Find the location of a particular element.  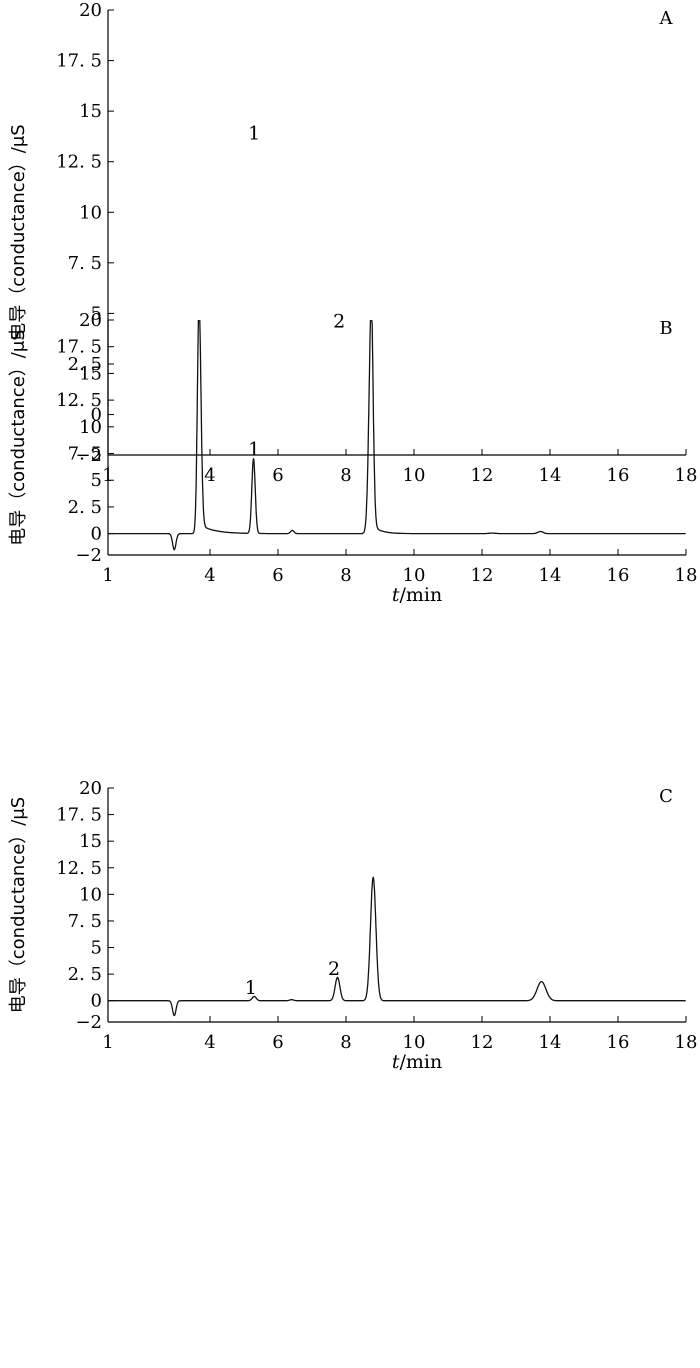

panel-letter: B is located at coordinates (665, 328).